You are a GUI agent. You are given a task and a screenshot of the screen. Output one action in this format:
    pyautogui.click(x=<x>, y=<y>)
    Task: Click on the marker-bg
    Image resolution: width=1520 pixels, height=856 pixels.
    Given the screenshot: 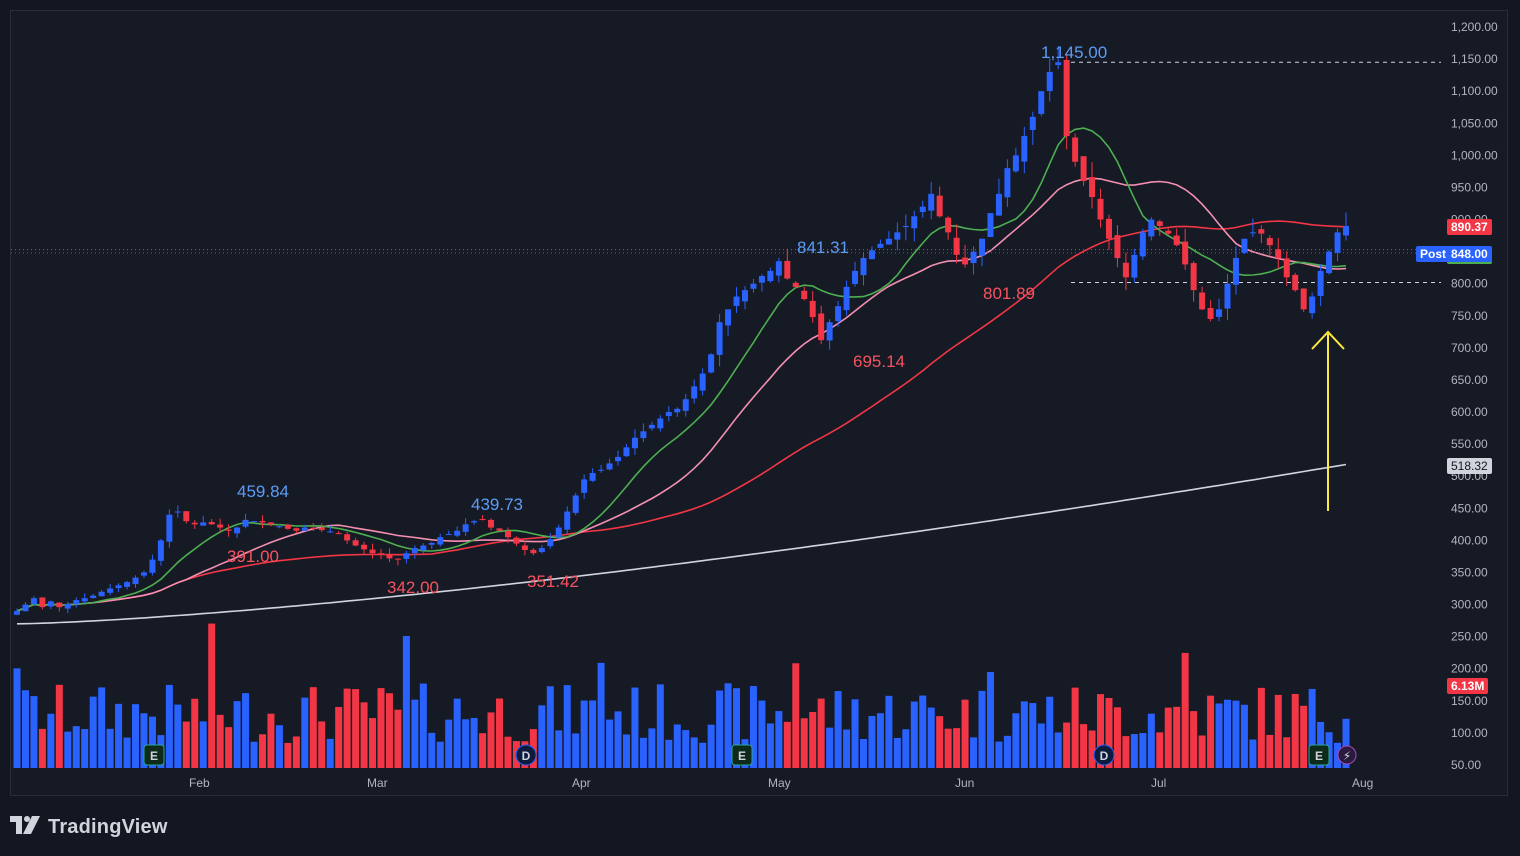 What is the action you would take?
    pyautogui.click(x=1319, y=755)
    